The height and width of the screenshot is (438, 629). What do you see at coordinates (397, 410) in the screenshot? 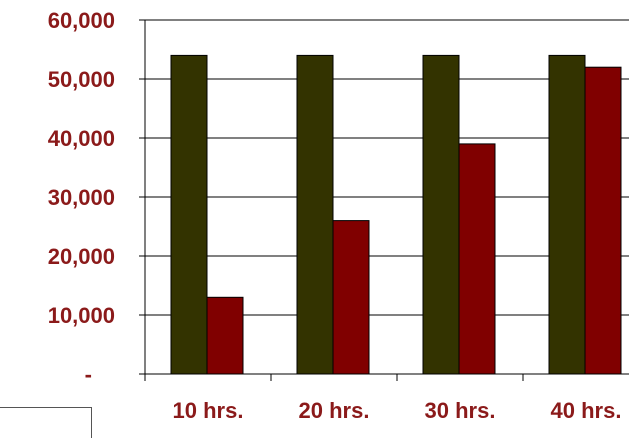
I see `x-tick-labels: 10 hrs. 20 hrs. 30 hrs. 40 hrs.` at bounding box center [397, 410].